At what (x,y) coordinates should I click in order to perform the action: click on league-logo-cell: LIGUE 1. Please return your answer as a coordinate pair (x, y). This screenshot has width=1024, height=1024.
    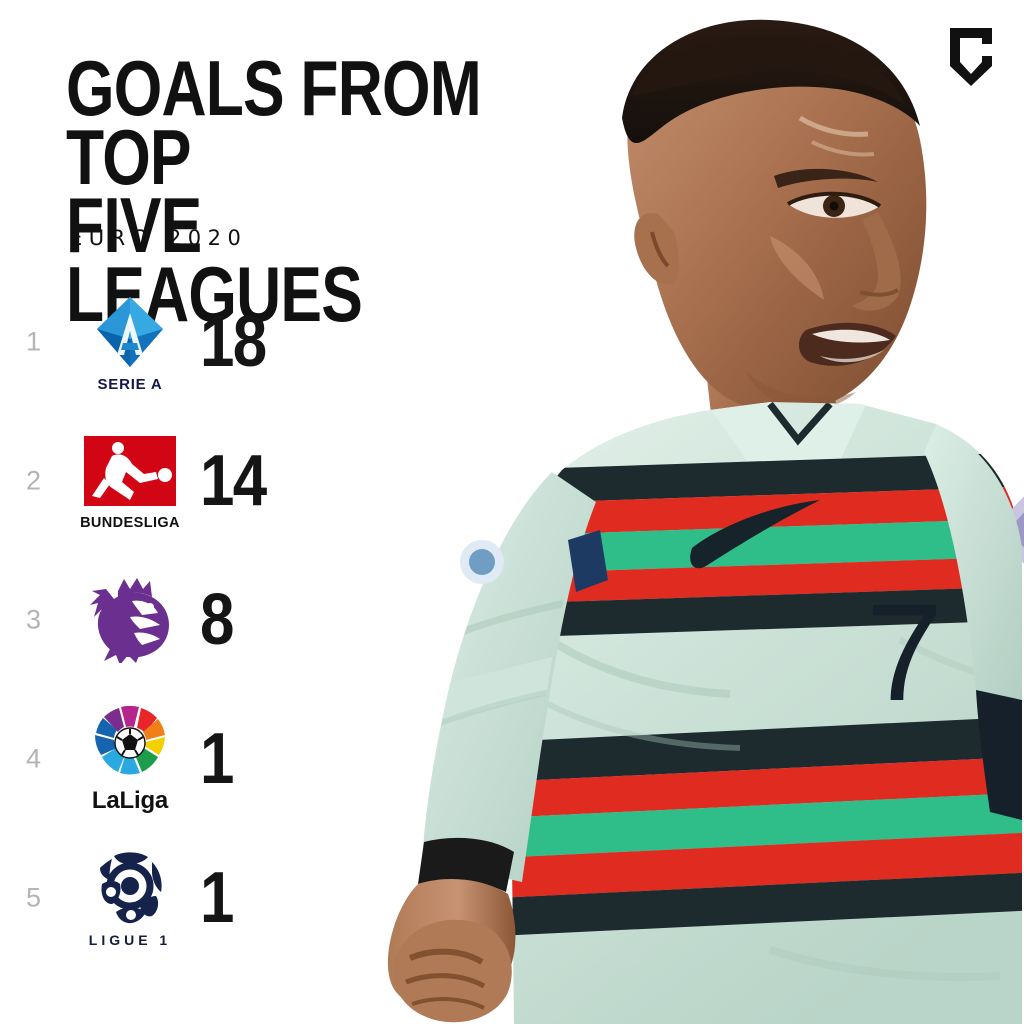
    Looking at the image, I should click on (130, 898).